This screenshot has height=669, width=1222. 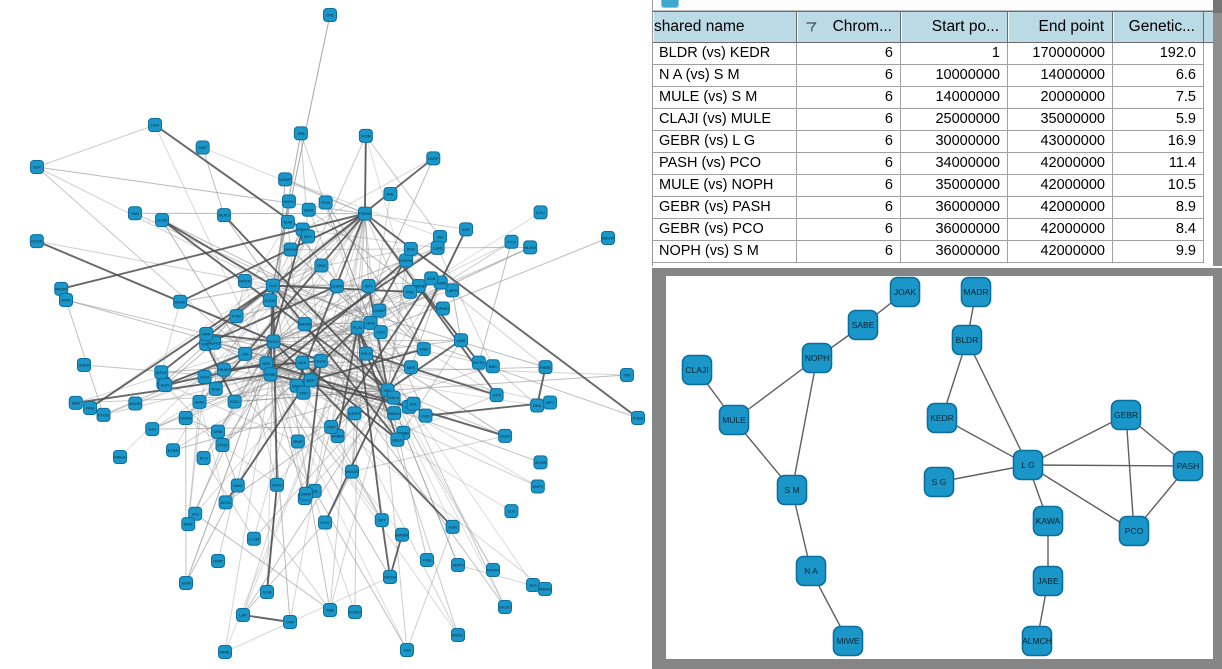 I want to click on network-node: JRUP, so click(x=297, y=441).